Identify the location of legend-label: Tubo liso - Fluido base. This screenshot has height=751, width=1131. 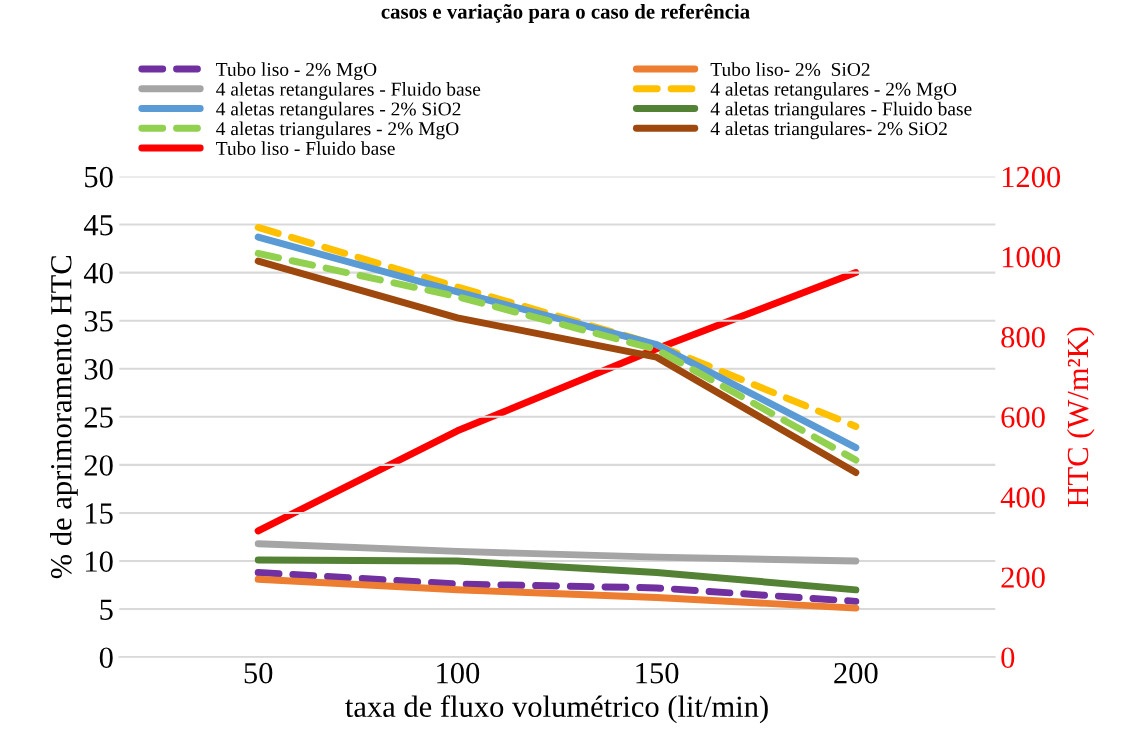
(305, 148).